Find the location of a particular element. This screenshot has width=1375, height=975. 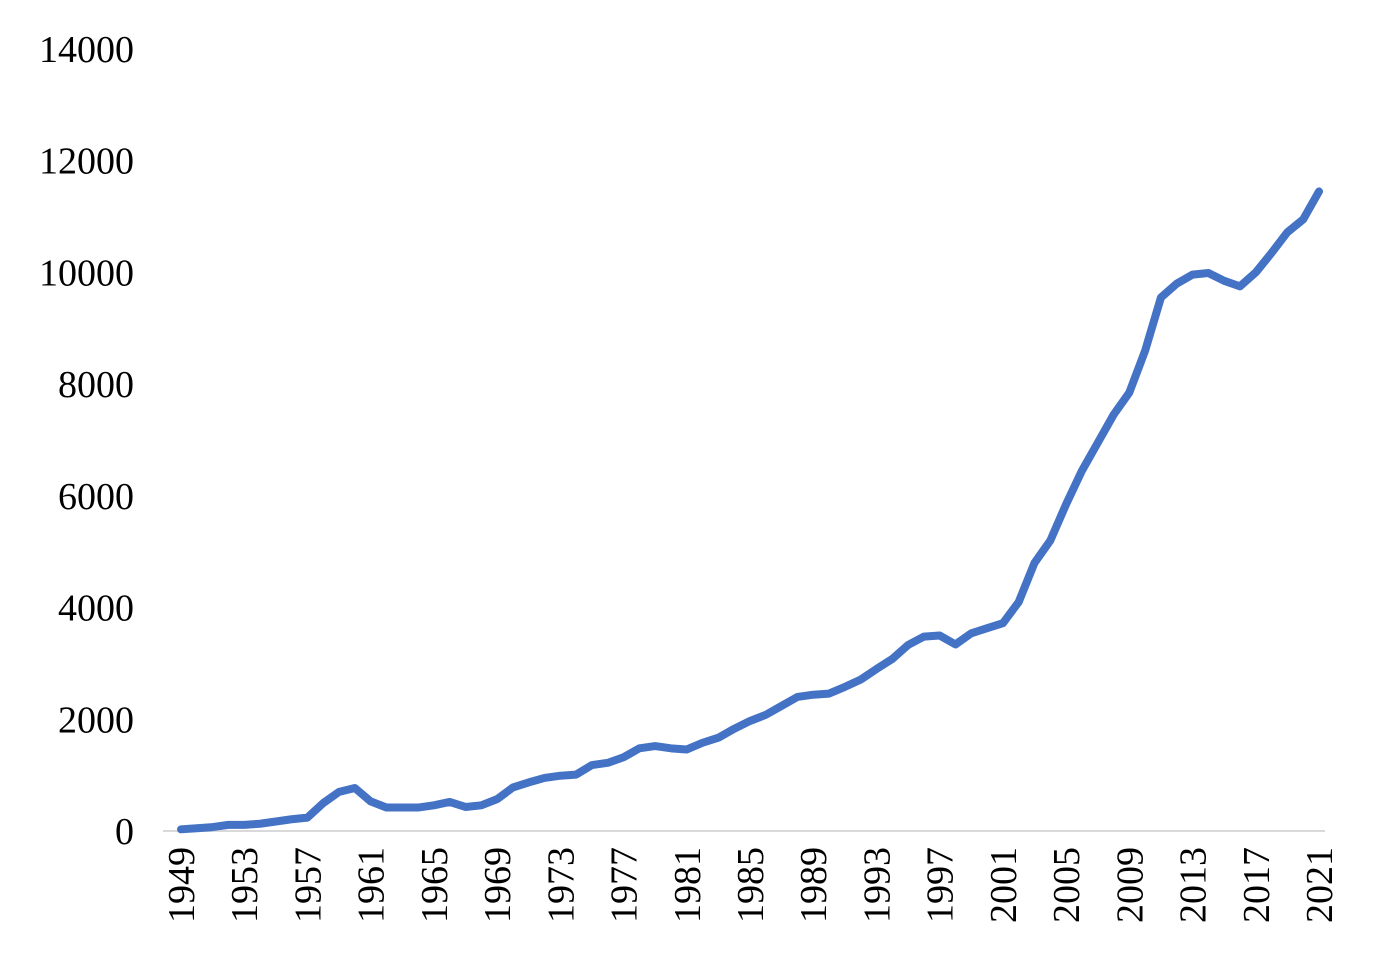

x-tick-label: 1961 is located at coordinates (372, 885).